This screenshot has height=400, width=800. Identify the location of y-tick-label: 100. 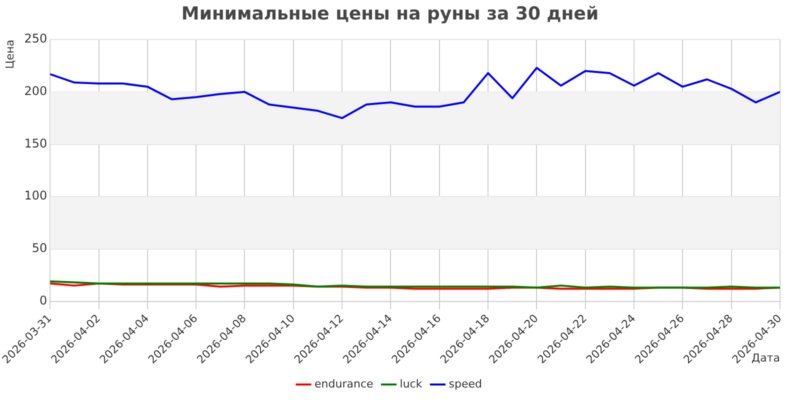
(36, 195).